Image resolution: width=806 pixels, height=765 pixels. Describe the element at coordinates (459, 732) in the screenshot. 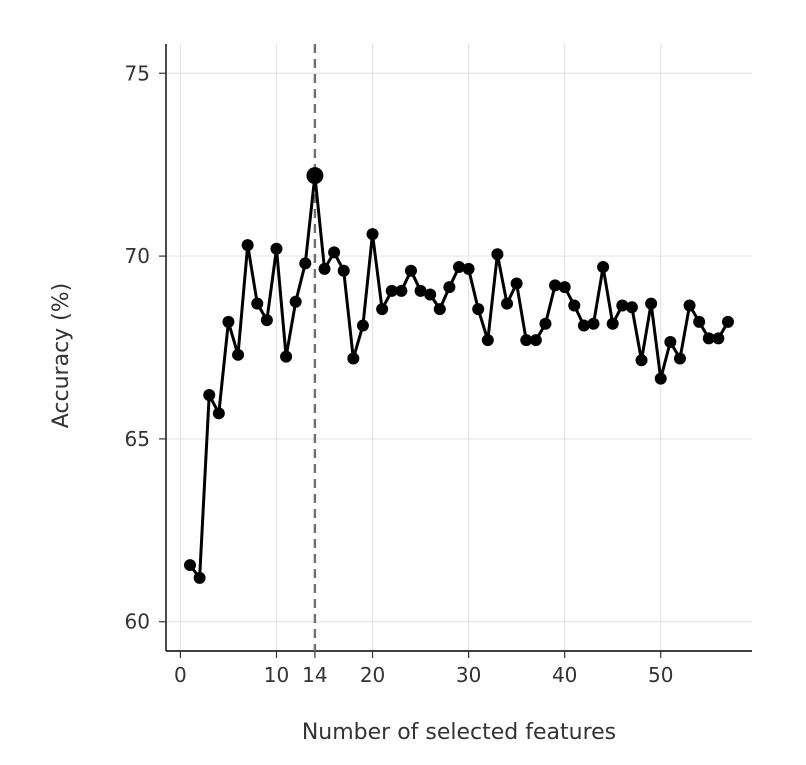

I see `x-axis-title: Number of selected features` at that location.